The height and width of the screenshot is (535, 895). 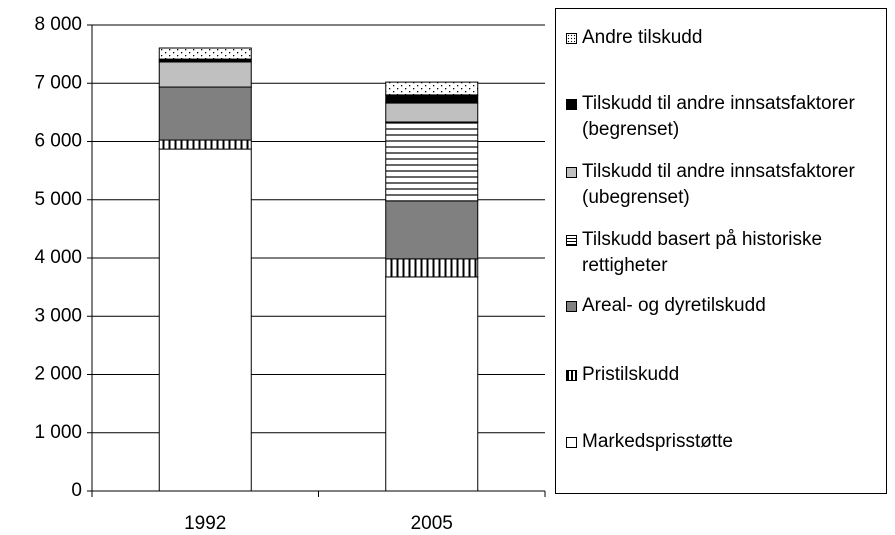 What do you see at coordinates (58, 24) in the screenshot?
I see `y-tick-label: 8 000` at bounding box center [58, 24].